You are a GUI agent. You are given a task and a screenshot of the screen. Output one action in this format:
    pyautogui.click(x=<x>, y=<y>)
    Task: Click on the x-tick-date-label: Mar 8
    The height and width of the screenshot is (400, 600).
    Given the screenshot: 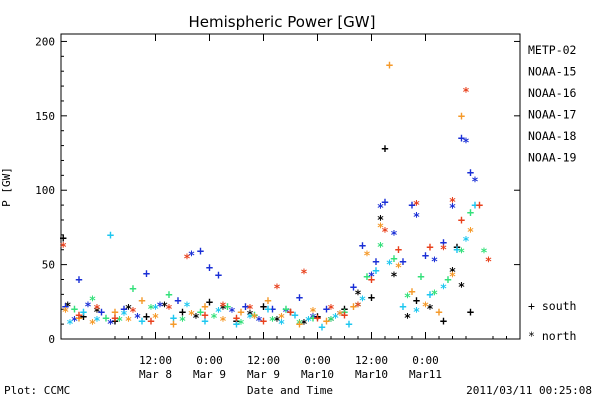 What is the action you would take?
    pyautogui.click(x=155, y=374)
    